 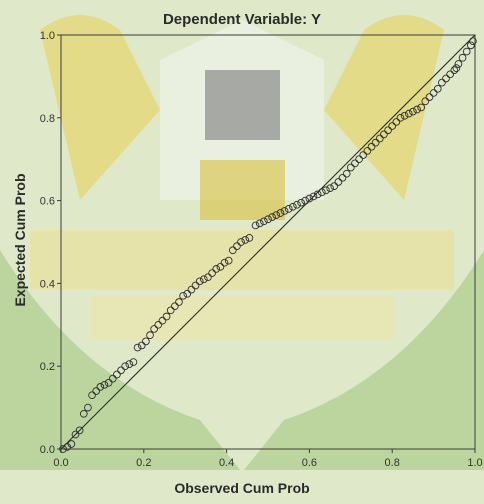 What do you see at coordinates (47, 119) in the screenshot?
I see `y-tick-label: 0.8` at bounding box center [47, 119].